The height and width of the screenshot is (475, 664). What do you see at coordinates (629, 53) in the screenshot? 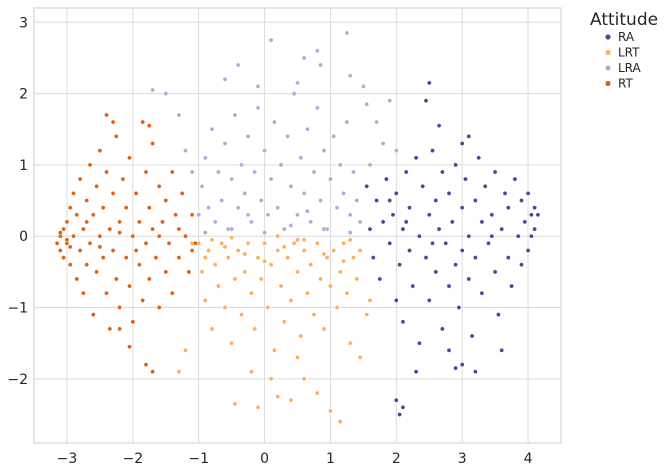
I see `legend-label: LRT` at bounding box center [629, 53].